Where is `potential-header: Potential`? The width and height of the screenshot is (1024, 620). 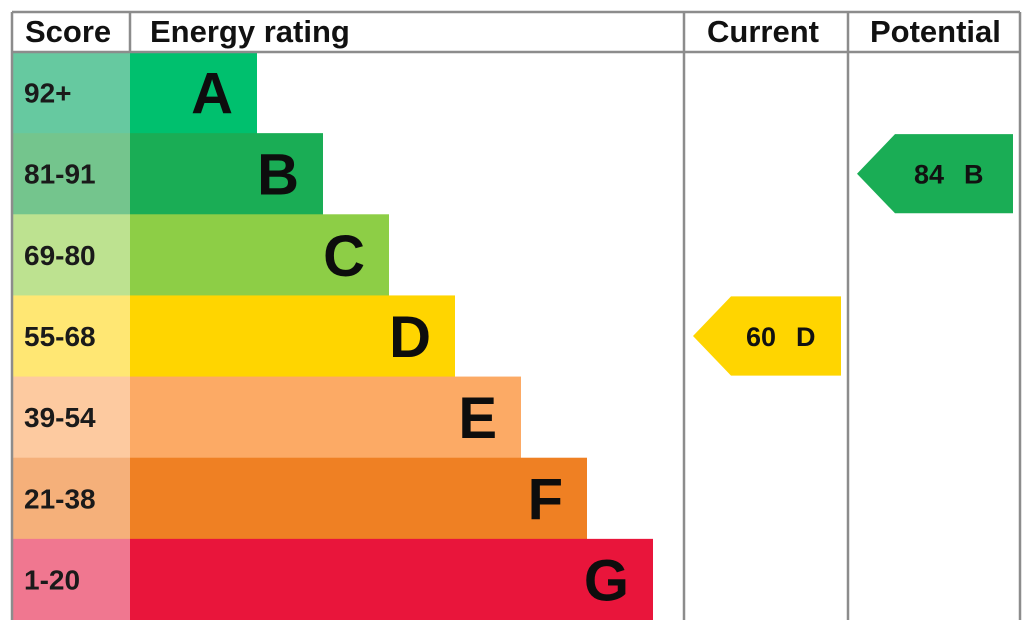
potential-header: Potential is located at coordinates (935, 31).